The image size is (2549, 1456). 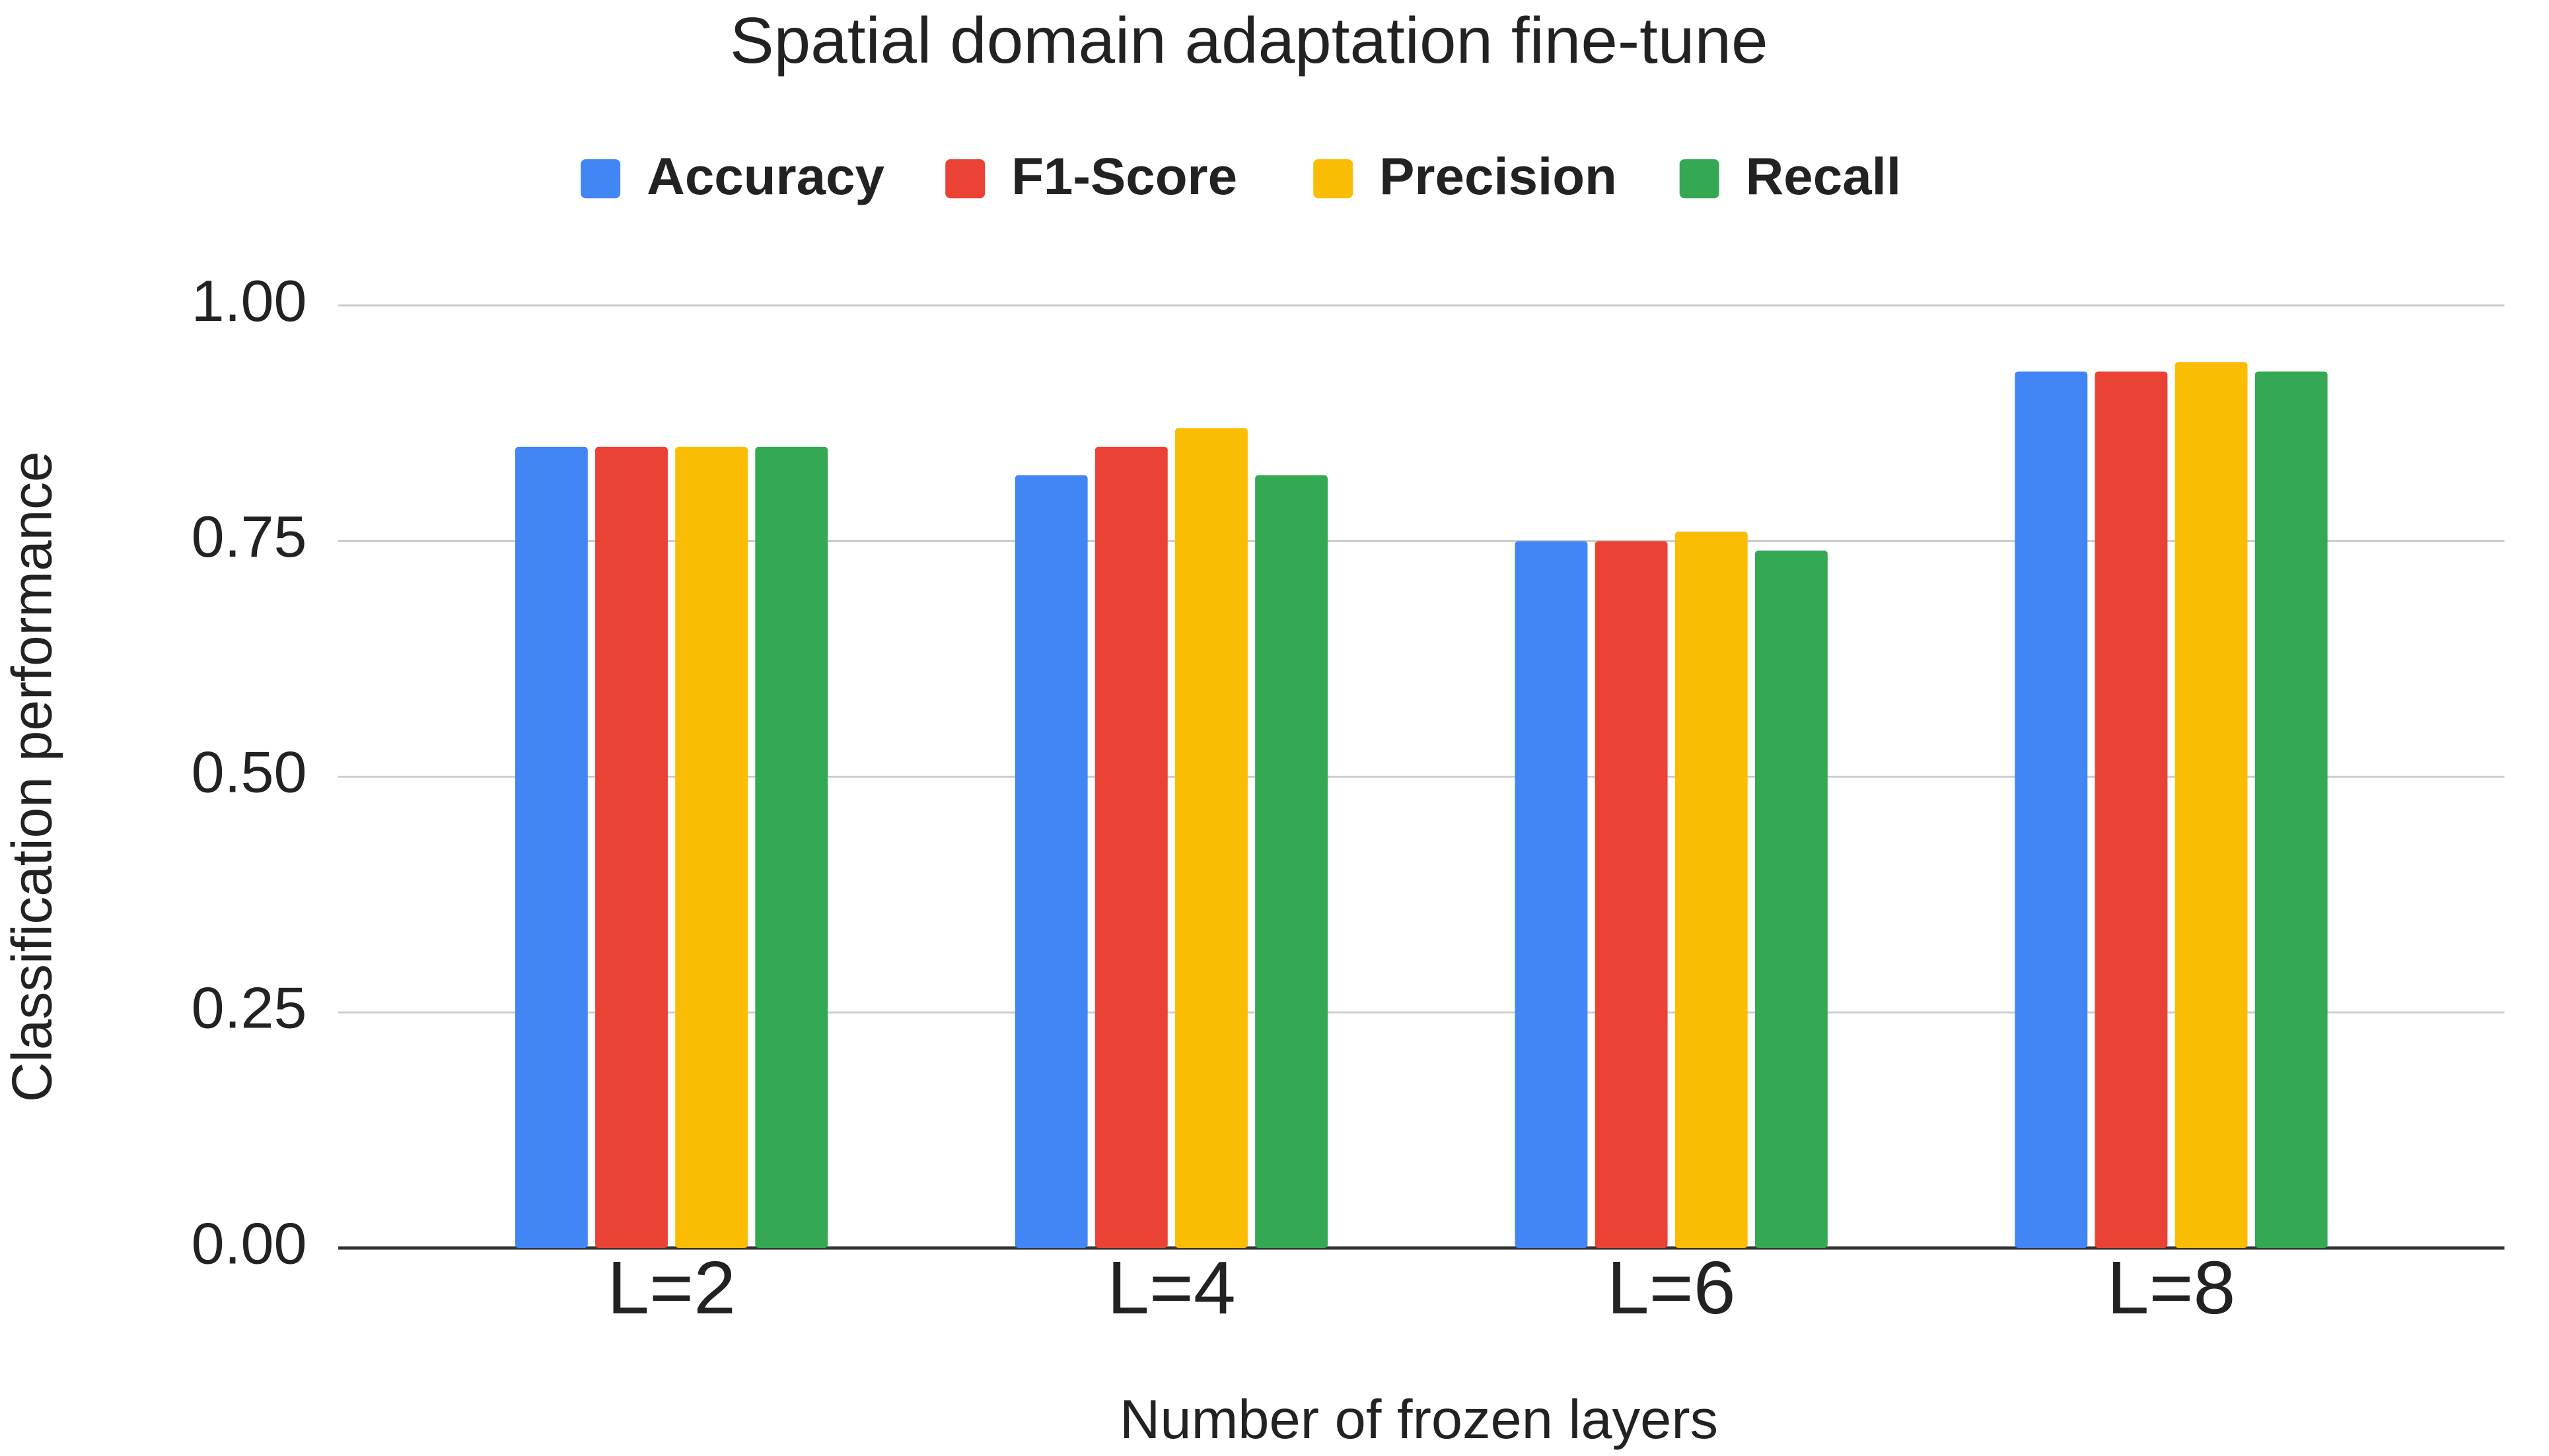 I want to click on legend-label: Recall, so click(x=1824, y=176).